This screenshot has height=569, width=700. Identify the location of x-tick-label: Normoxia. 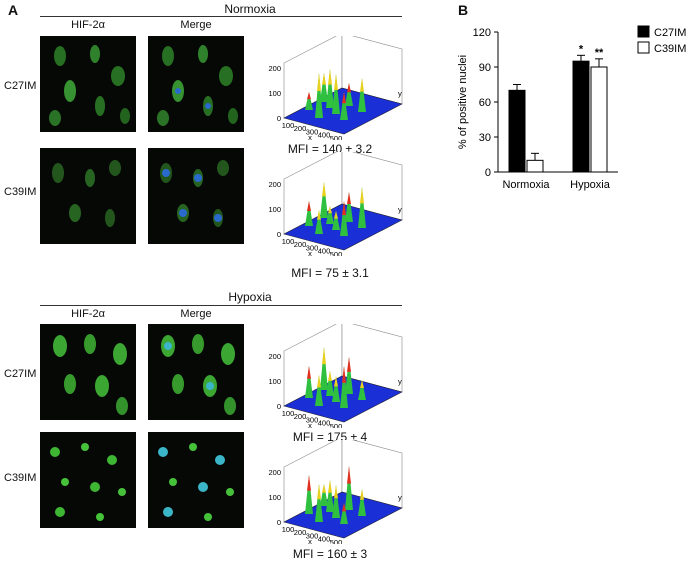
(526, 185).